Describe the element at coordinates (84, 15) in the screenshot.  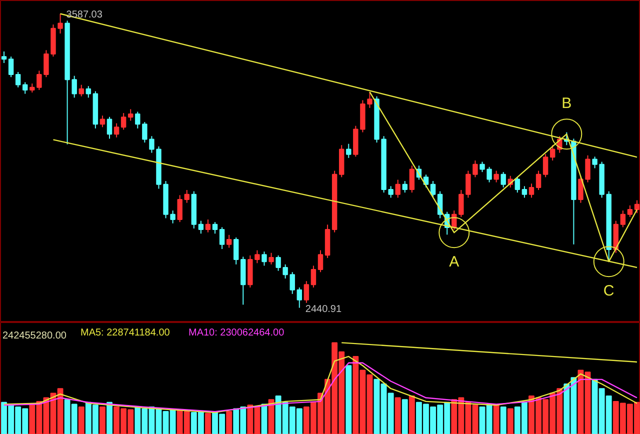
I see `annotation: 3587.03` at that location.